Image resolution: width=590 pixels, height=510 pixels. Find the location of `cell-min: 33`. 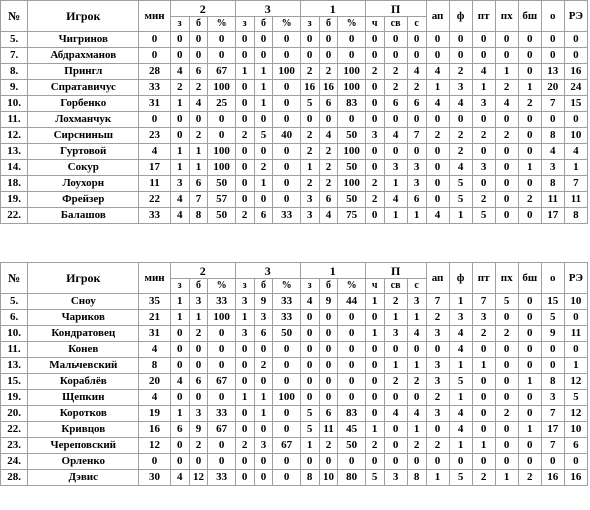

cell-min: 33 is located at coordinates (154, 215).